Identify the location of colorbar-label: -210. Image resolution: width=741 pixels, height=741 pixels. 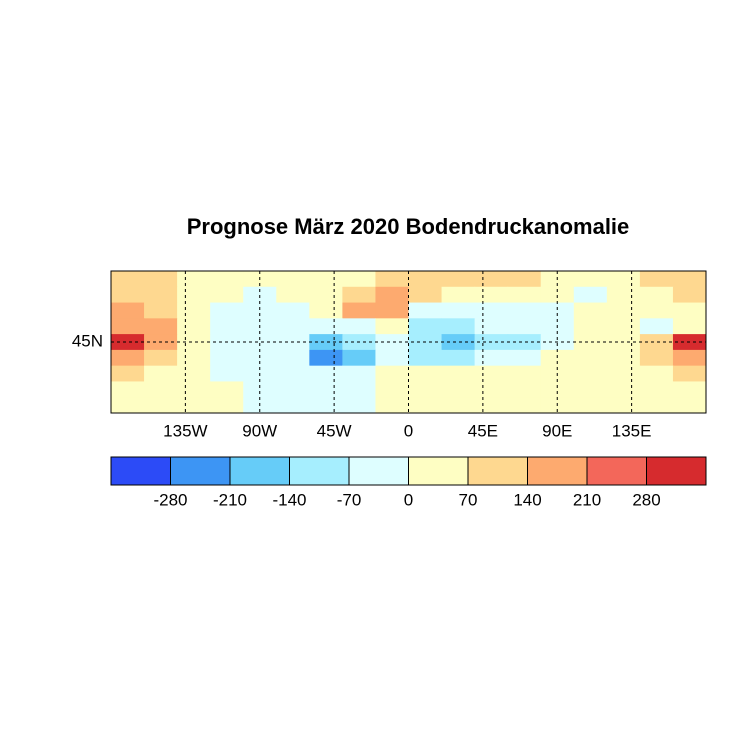
(230, 499).